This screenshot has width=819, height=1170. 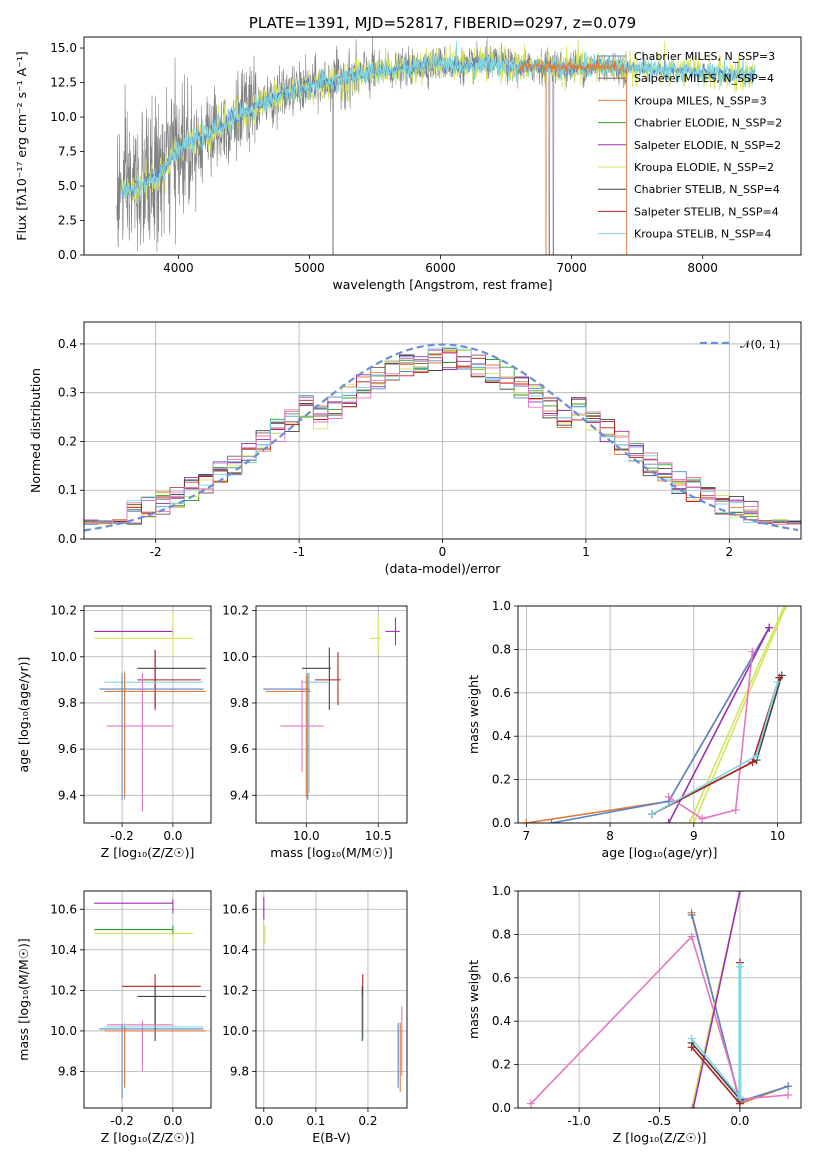 I want to click on x-tick-label: 8, so click(x=610, y=836).